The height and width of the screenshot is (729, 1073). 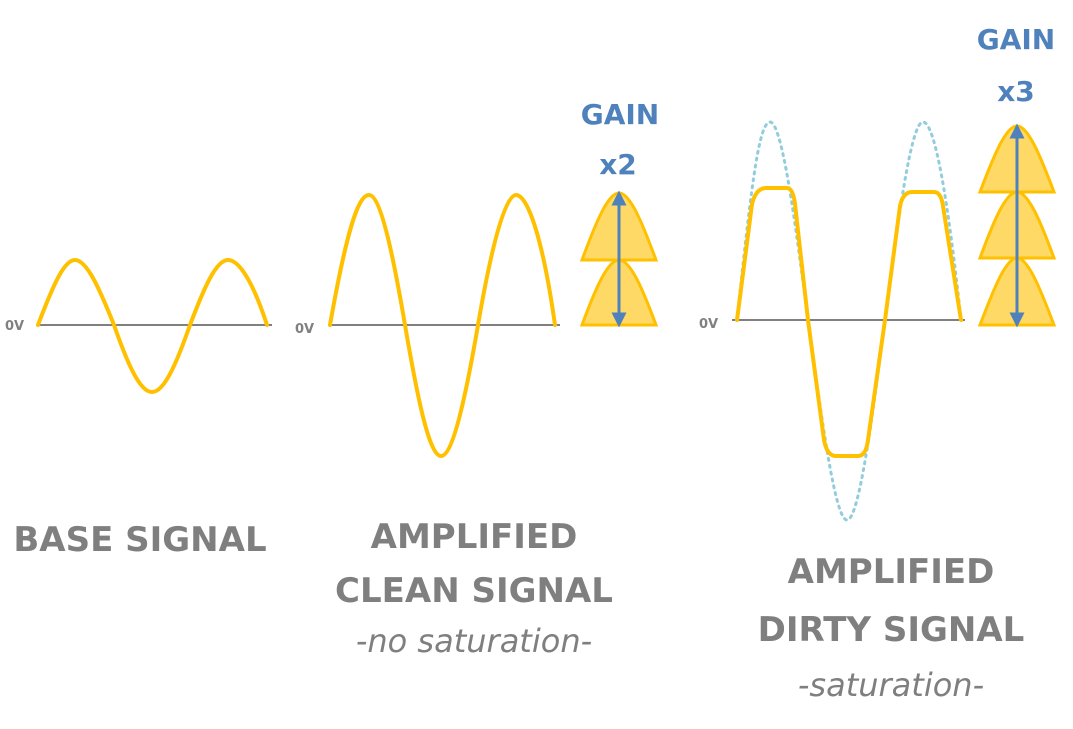 I want to click on dirty-ideal-unclipped-wave, so click(x=849, y=321).